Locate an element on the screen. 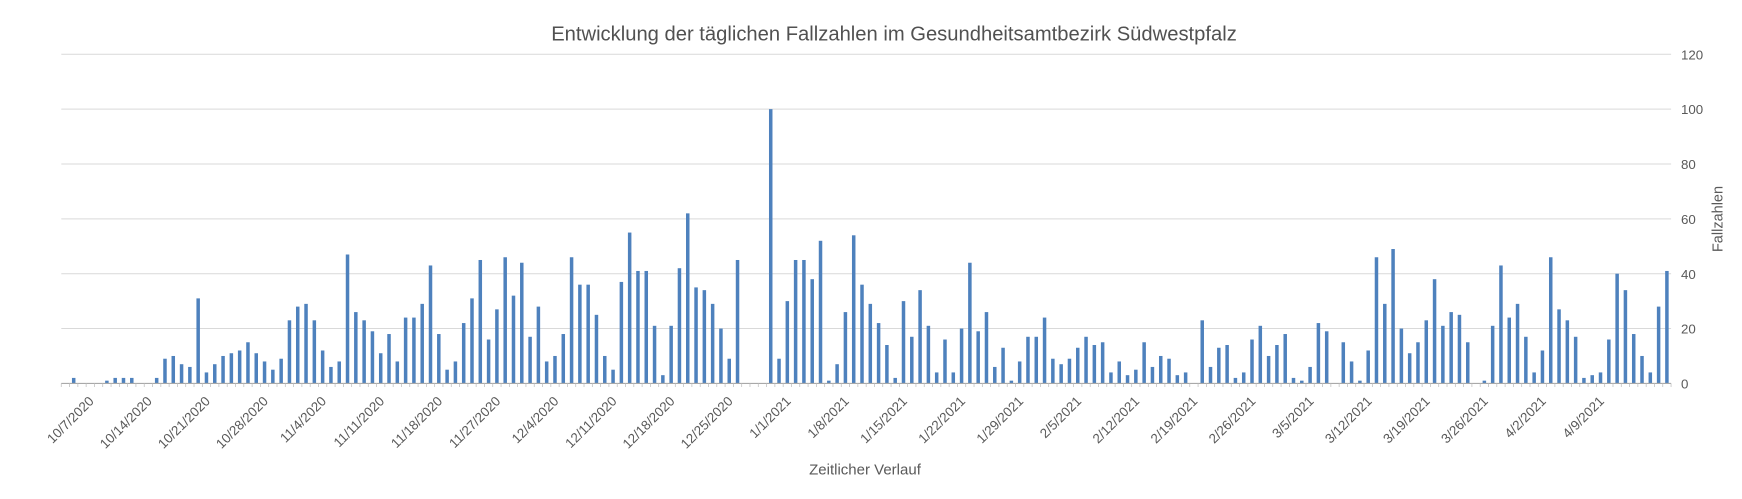  svg-text: Zeitlicher Verlauf is located at coordinates (865, 469).